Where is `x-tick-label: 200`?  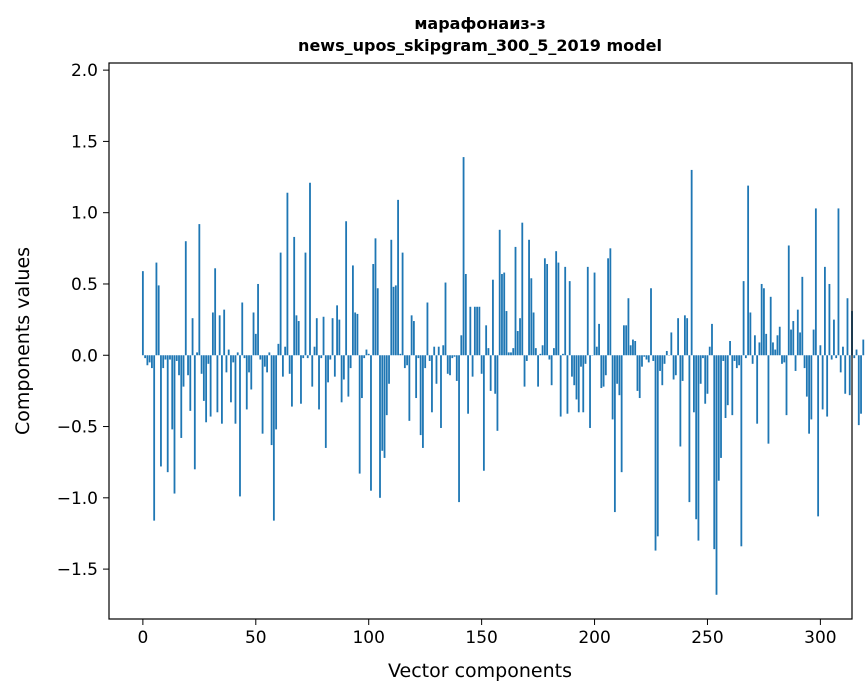 x-tick-label: 200 is located at coordinates (594, 638).